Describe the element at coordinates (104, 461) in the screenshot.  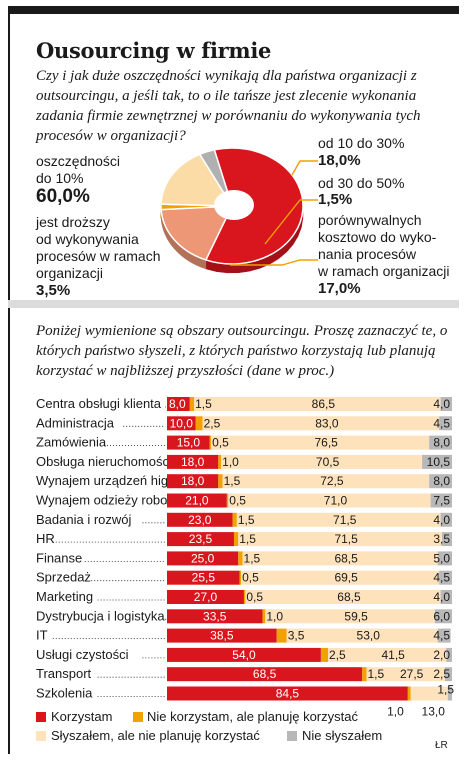
I see `category-label: Obsługa nieruchomości` at that location.